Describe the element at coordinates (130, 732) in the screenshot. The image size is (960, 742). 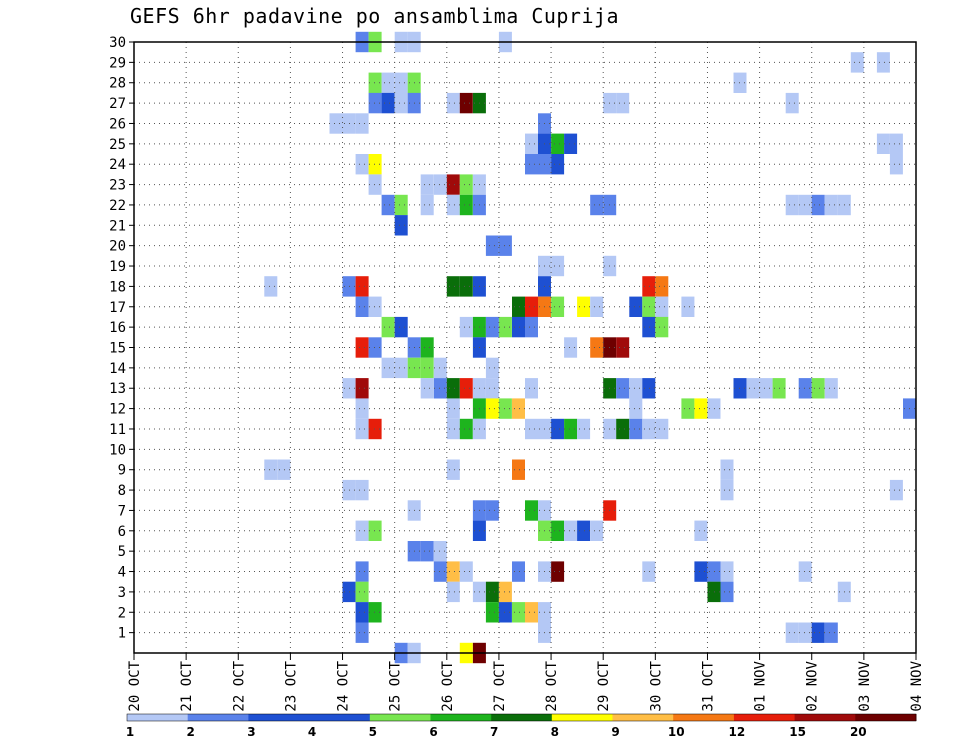
I see `colorbar-label: 1` at that location.